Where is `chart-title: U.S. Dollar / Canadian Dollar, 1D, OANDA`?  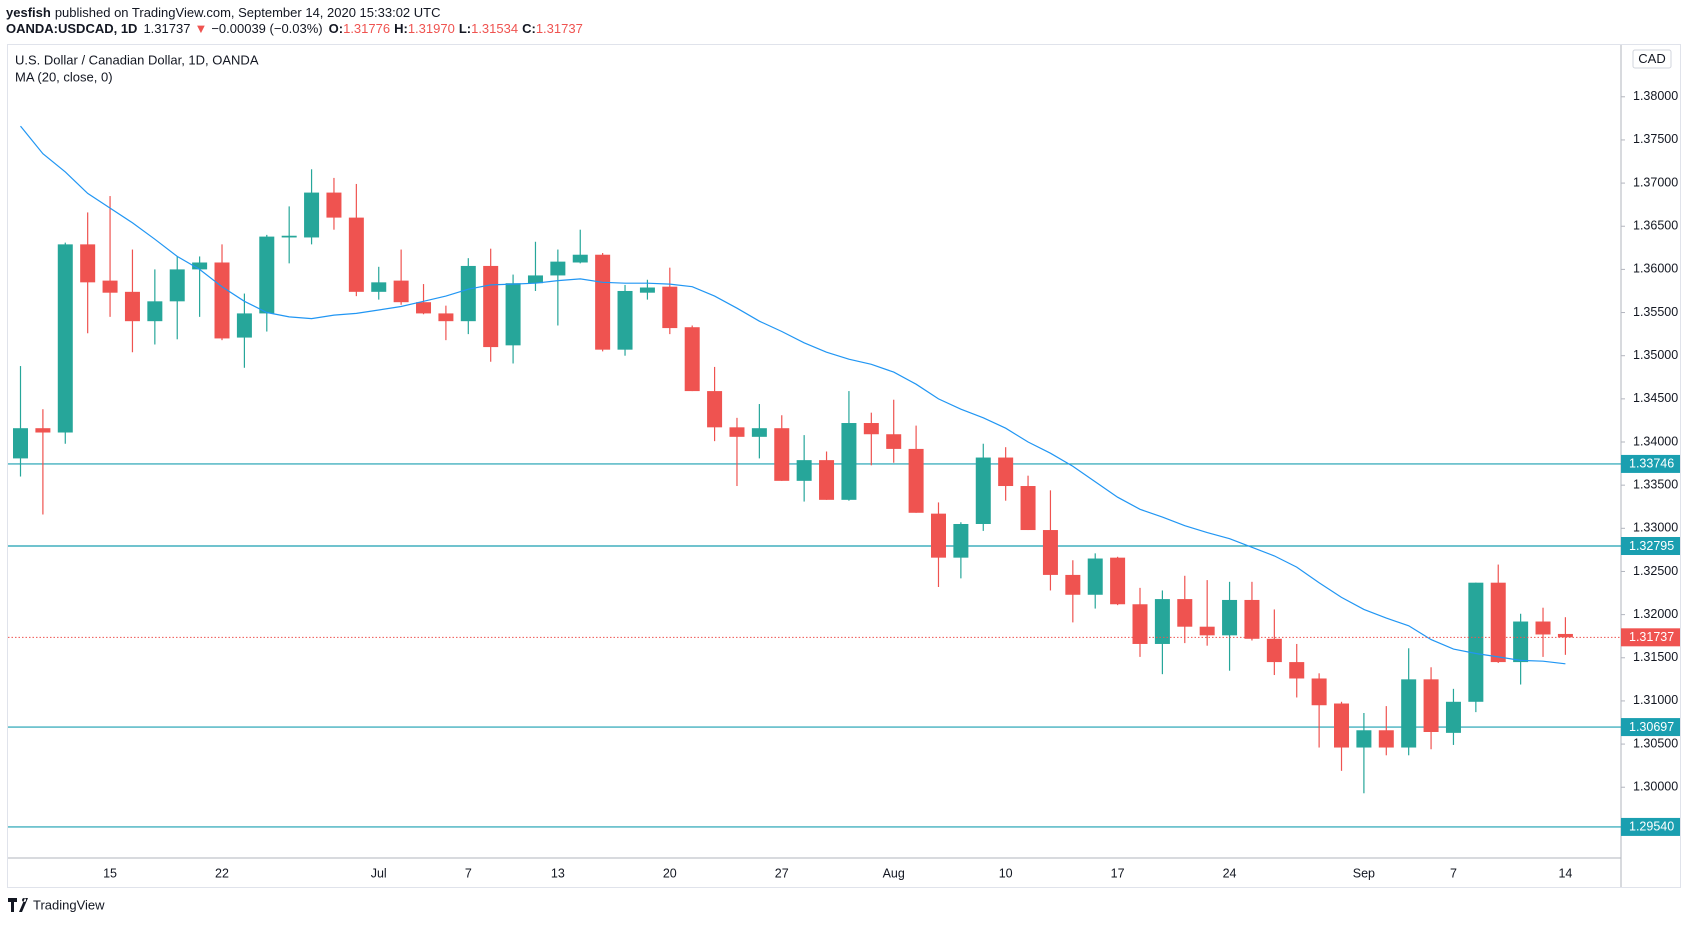
chart-title: U.S. Dollar / Canadian Dollar, 1D, OANDA is located at coordinates (137, 59).